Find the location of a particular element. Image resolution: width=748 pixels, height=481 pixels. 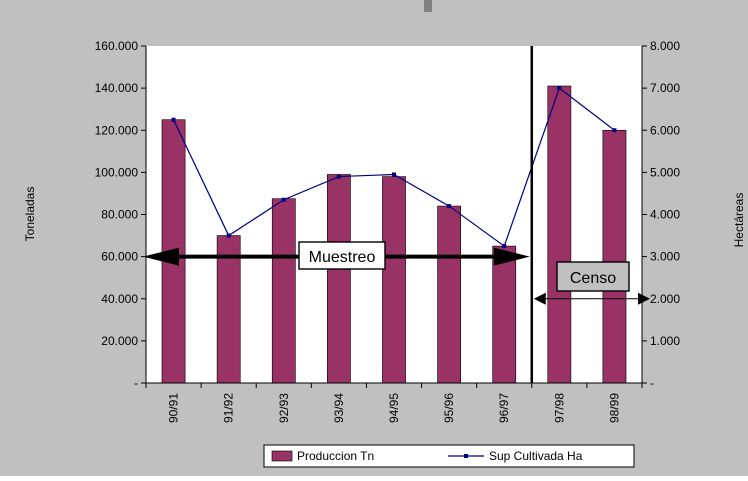

x-tick-label: 92/93 is located at coordinates (284, 408).